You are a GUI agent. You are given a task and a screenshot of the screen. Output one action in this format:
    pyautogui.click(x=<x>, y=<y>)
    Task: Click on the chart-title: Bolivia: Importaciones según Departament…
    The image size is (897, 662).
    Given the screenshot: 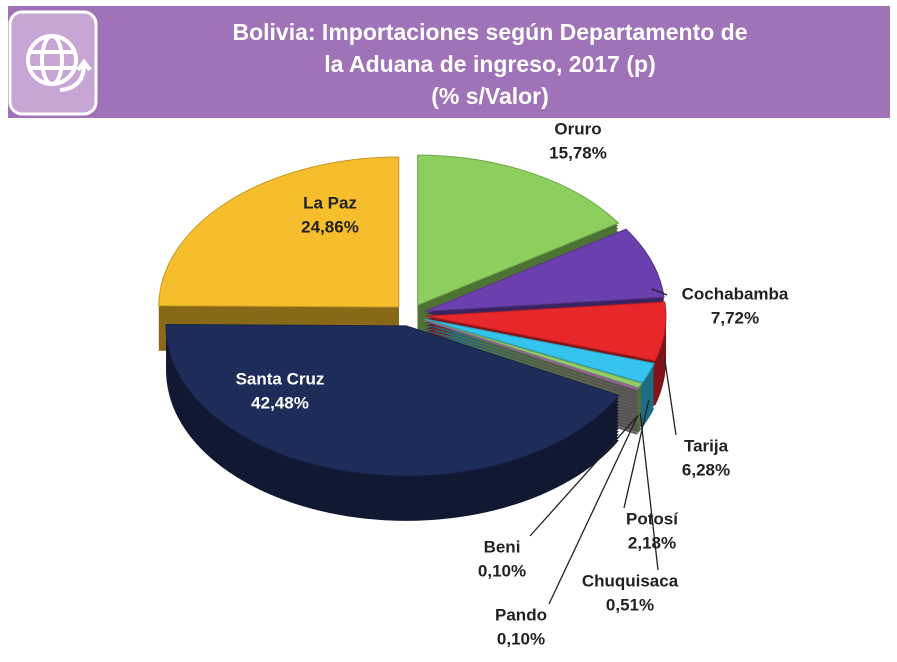 What is the action you would take?
    pyautogui.click(x=489, y=32)
    